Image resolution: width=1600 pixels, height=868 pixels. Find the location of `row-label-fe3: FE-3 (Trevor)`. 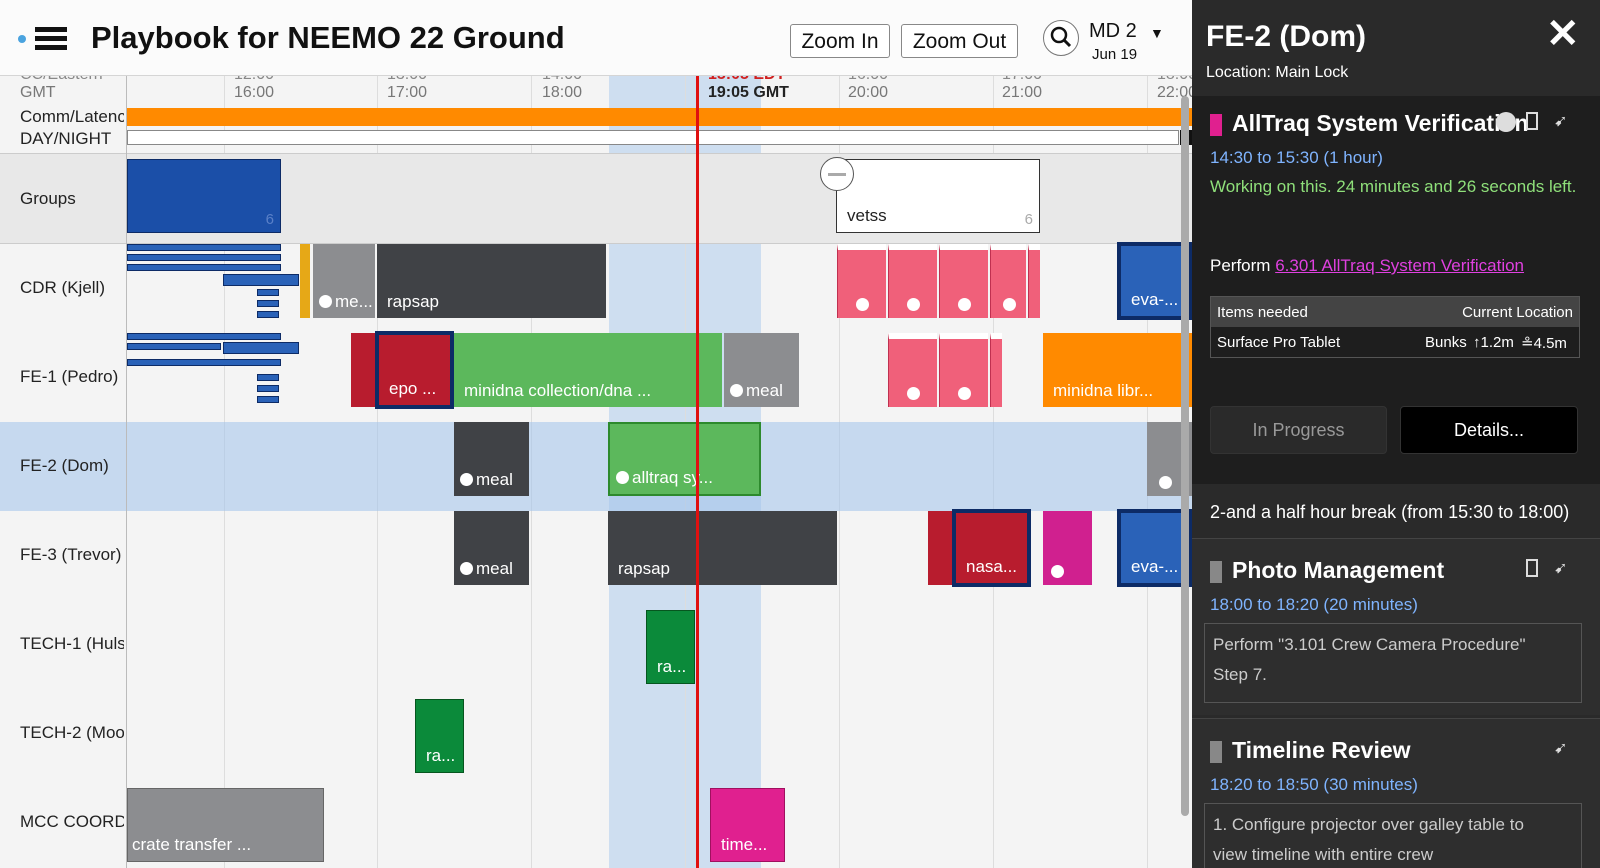

row-label-fe3: FE-3 (Trevor) is located at coordinates (71, 554).